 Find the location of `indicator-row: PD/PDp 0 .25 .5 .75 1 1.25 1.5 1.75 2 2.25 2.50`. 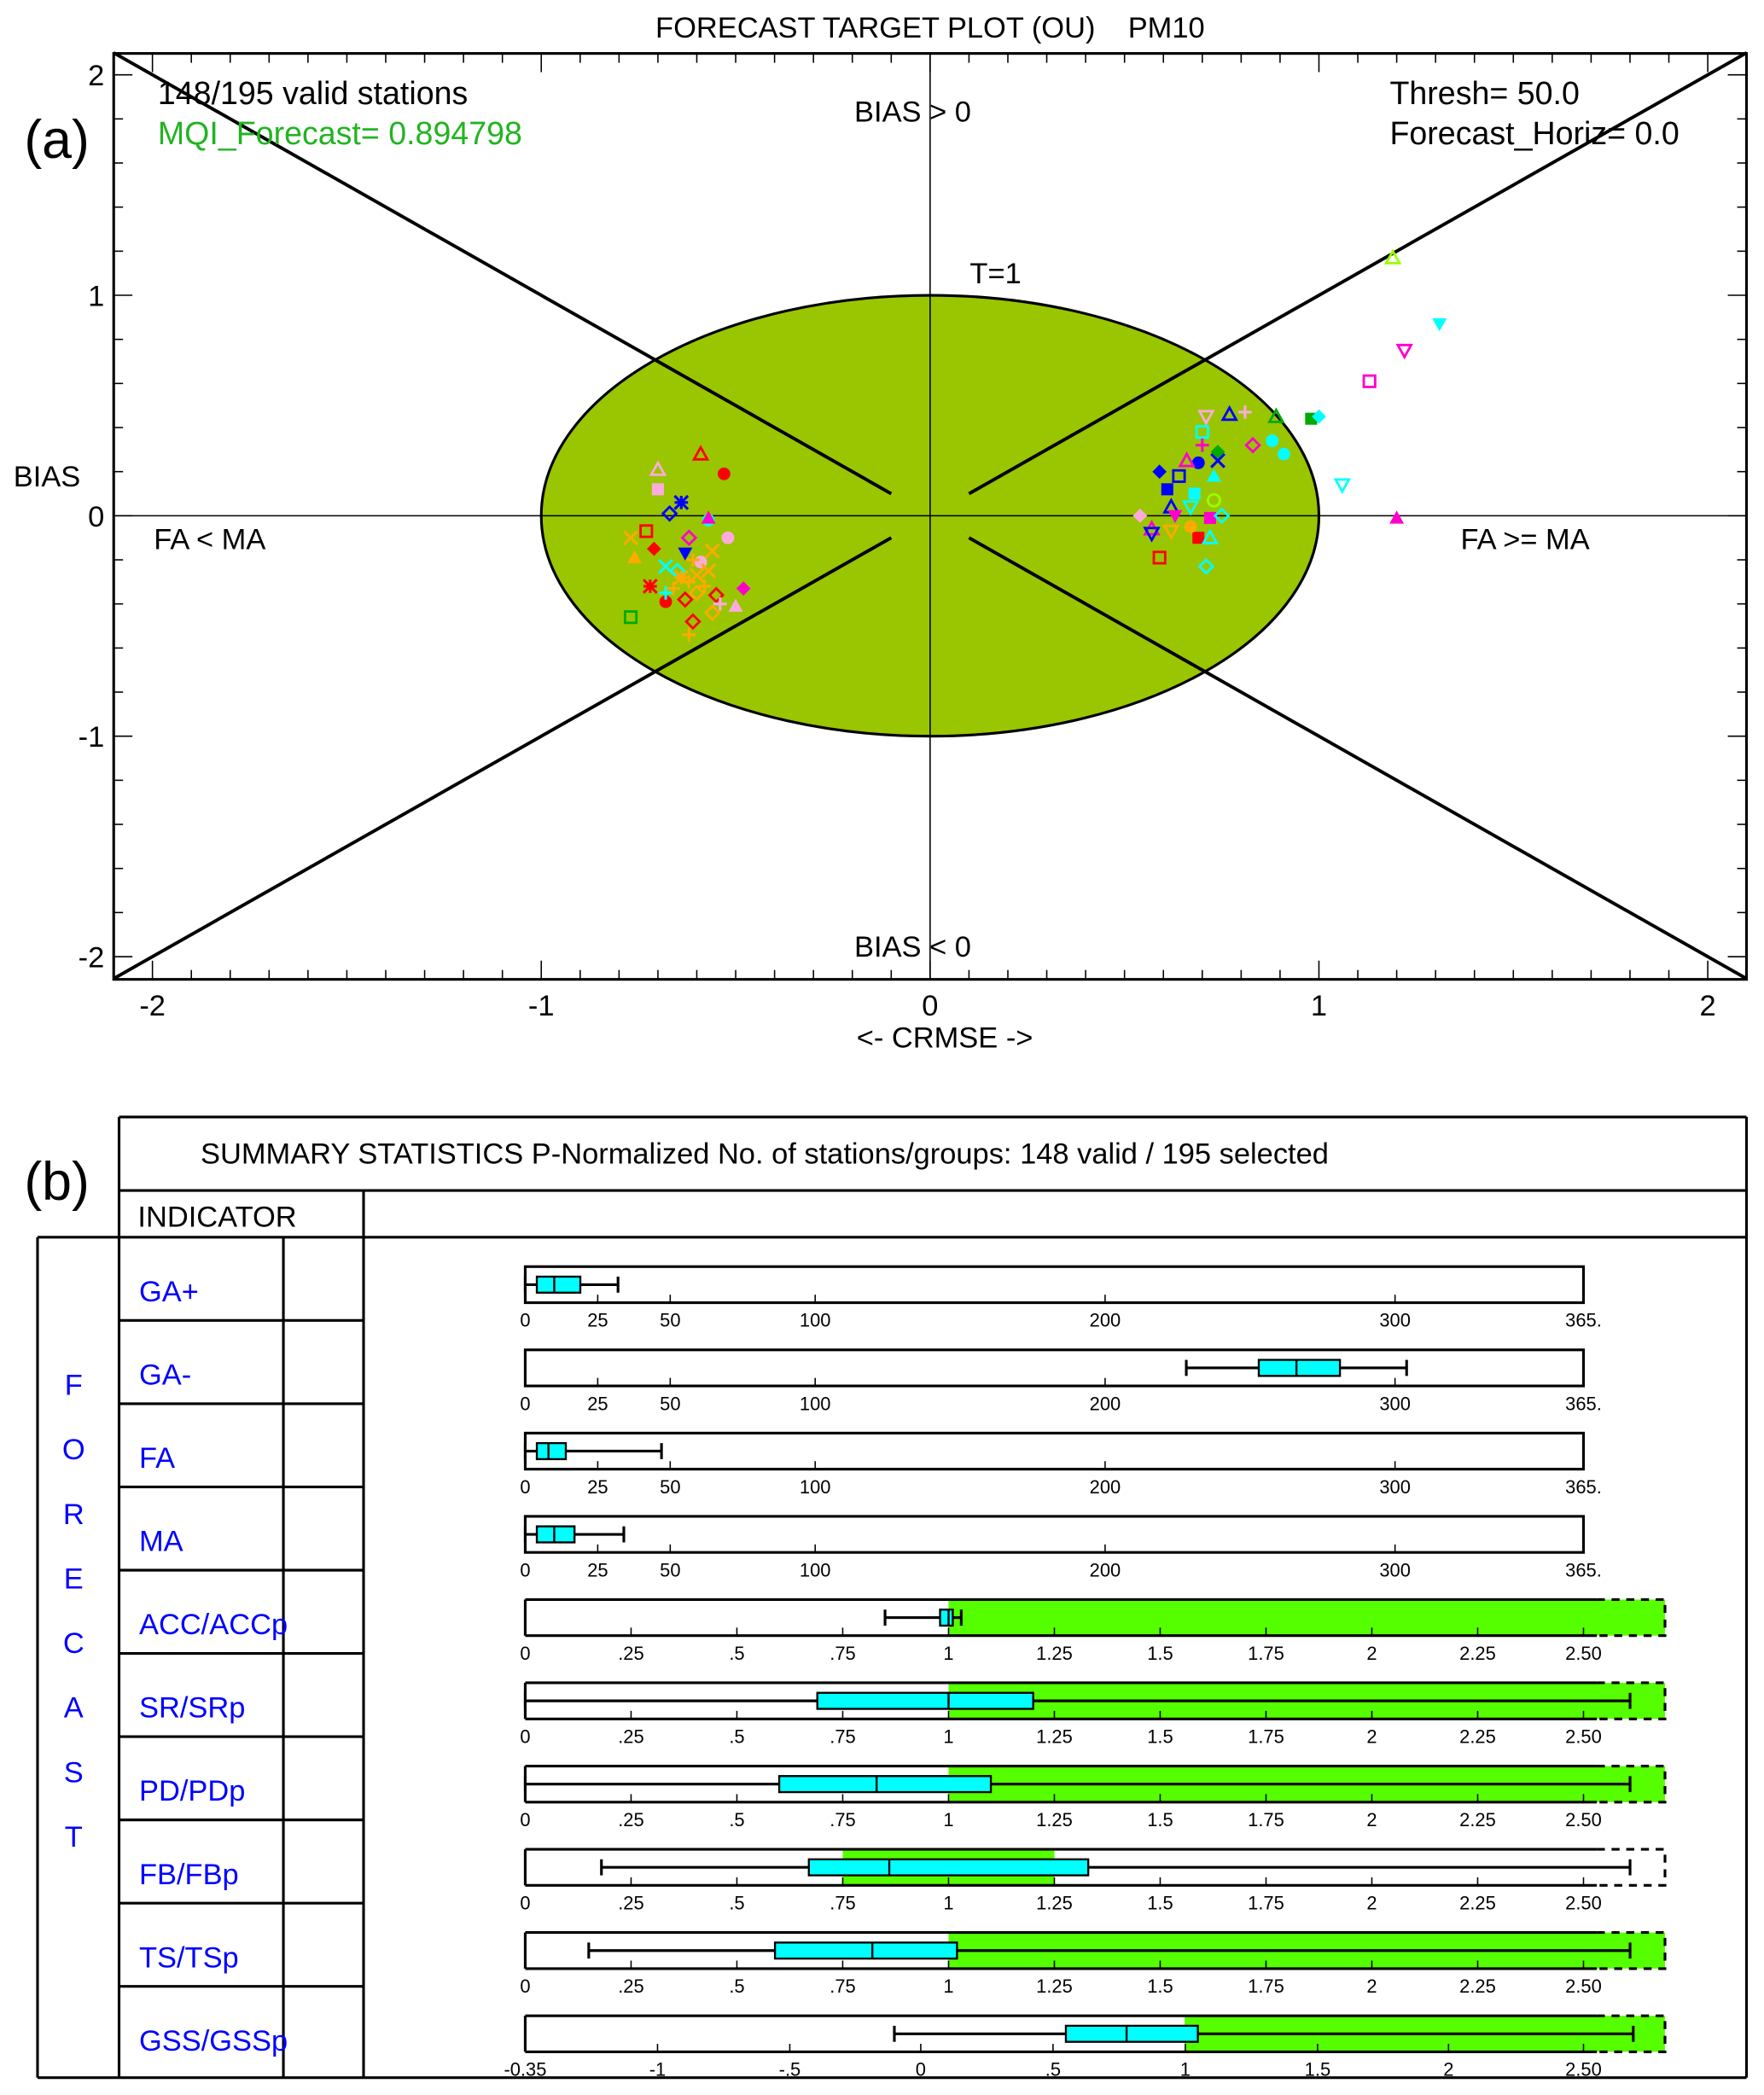

indicator-row: PD/PDp 0 .25 .5 .75 1 1.25 1.5 1.75 2 2.25 2.50 is located at coordinates (903, 1797).